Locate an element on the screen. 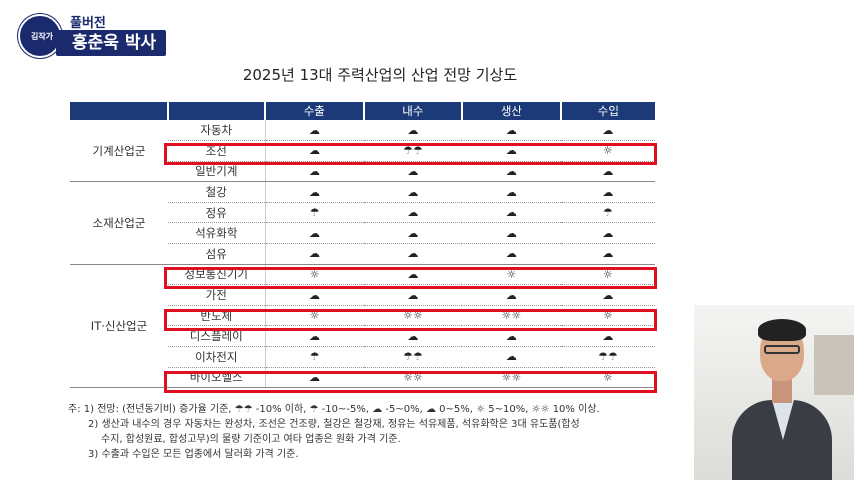  note-3: 3) 수출과 수입은 모든 업종에서 달러화 가격 기준. is located at coordinates (193, 454).